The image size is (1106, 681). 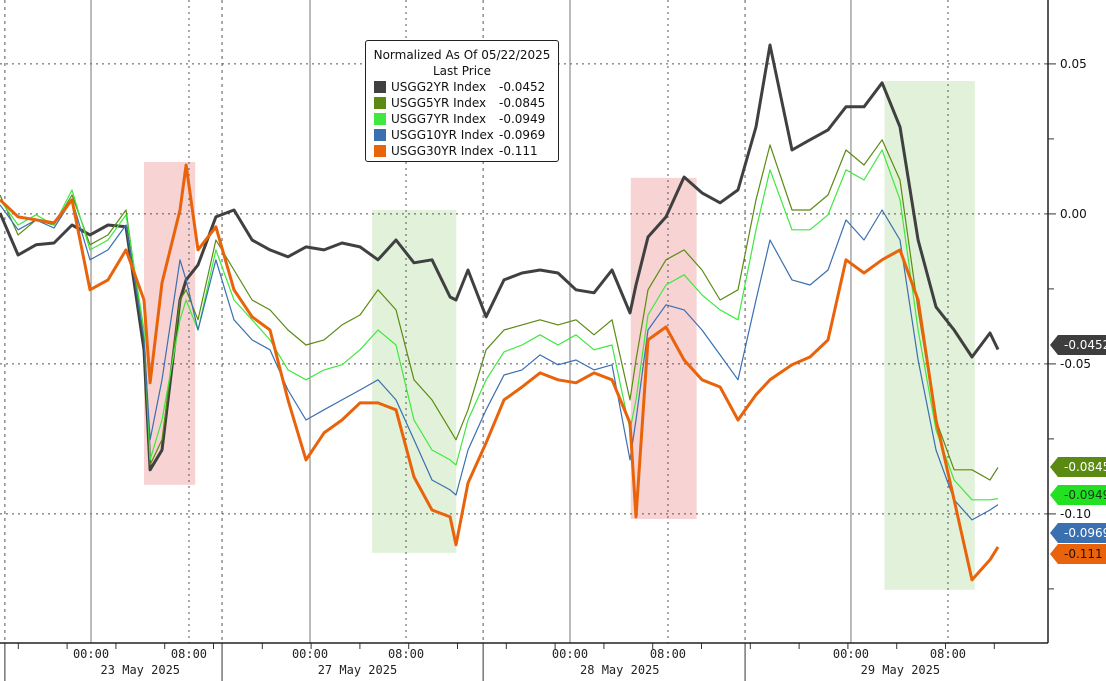 I want to click on y-tick-label: 0.05, so click(x=1073, y=64).